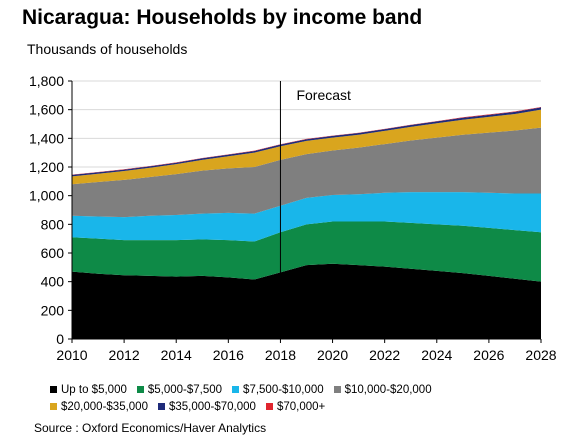  I want to click on y-tick-label-1600: 1,600, so click(46, 110).